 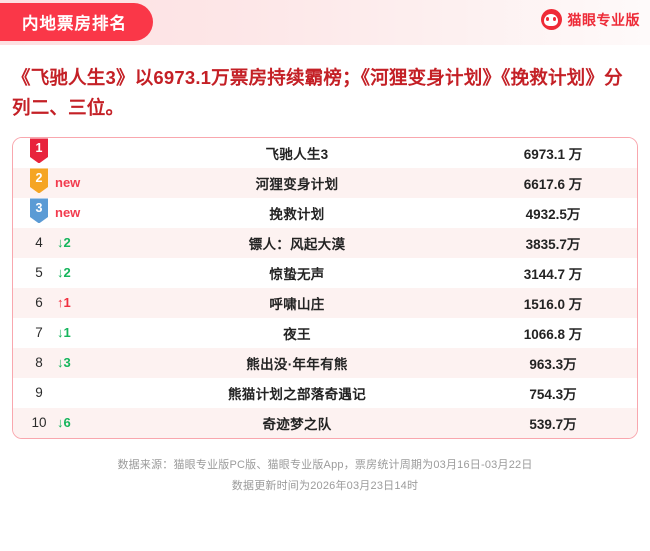 What do you see at coordinates (64, 333) in the screenshot?
I see `rank-down-arrow-icon: ↓1` at bounding box center [64, 333].